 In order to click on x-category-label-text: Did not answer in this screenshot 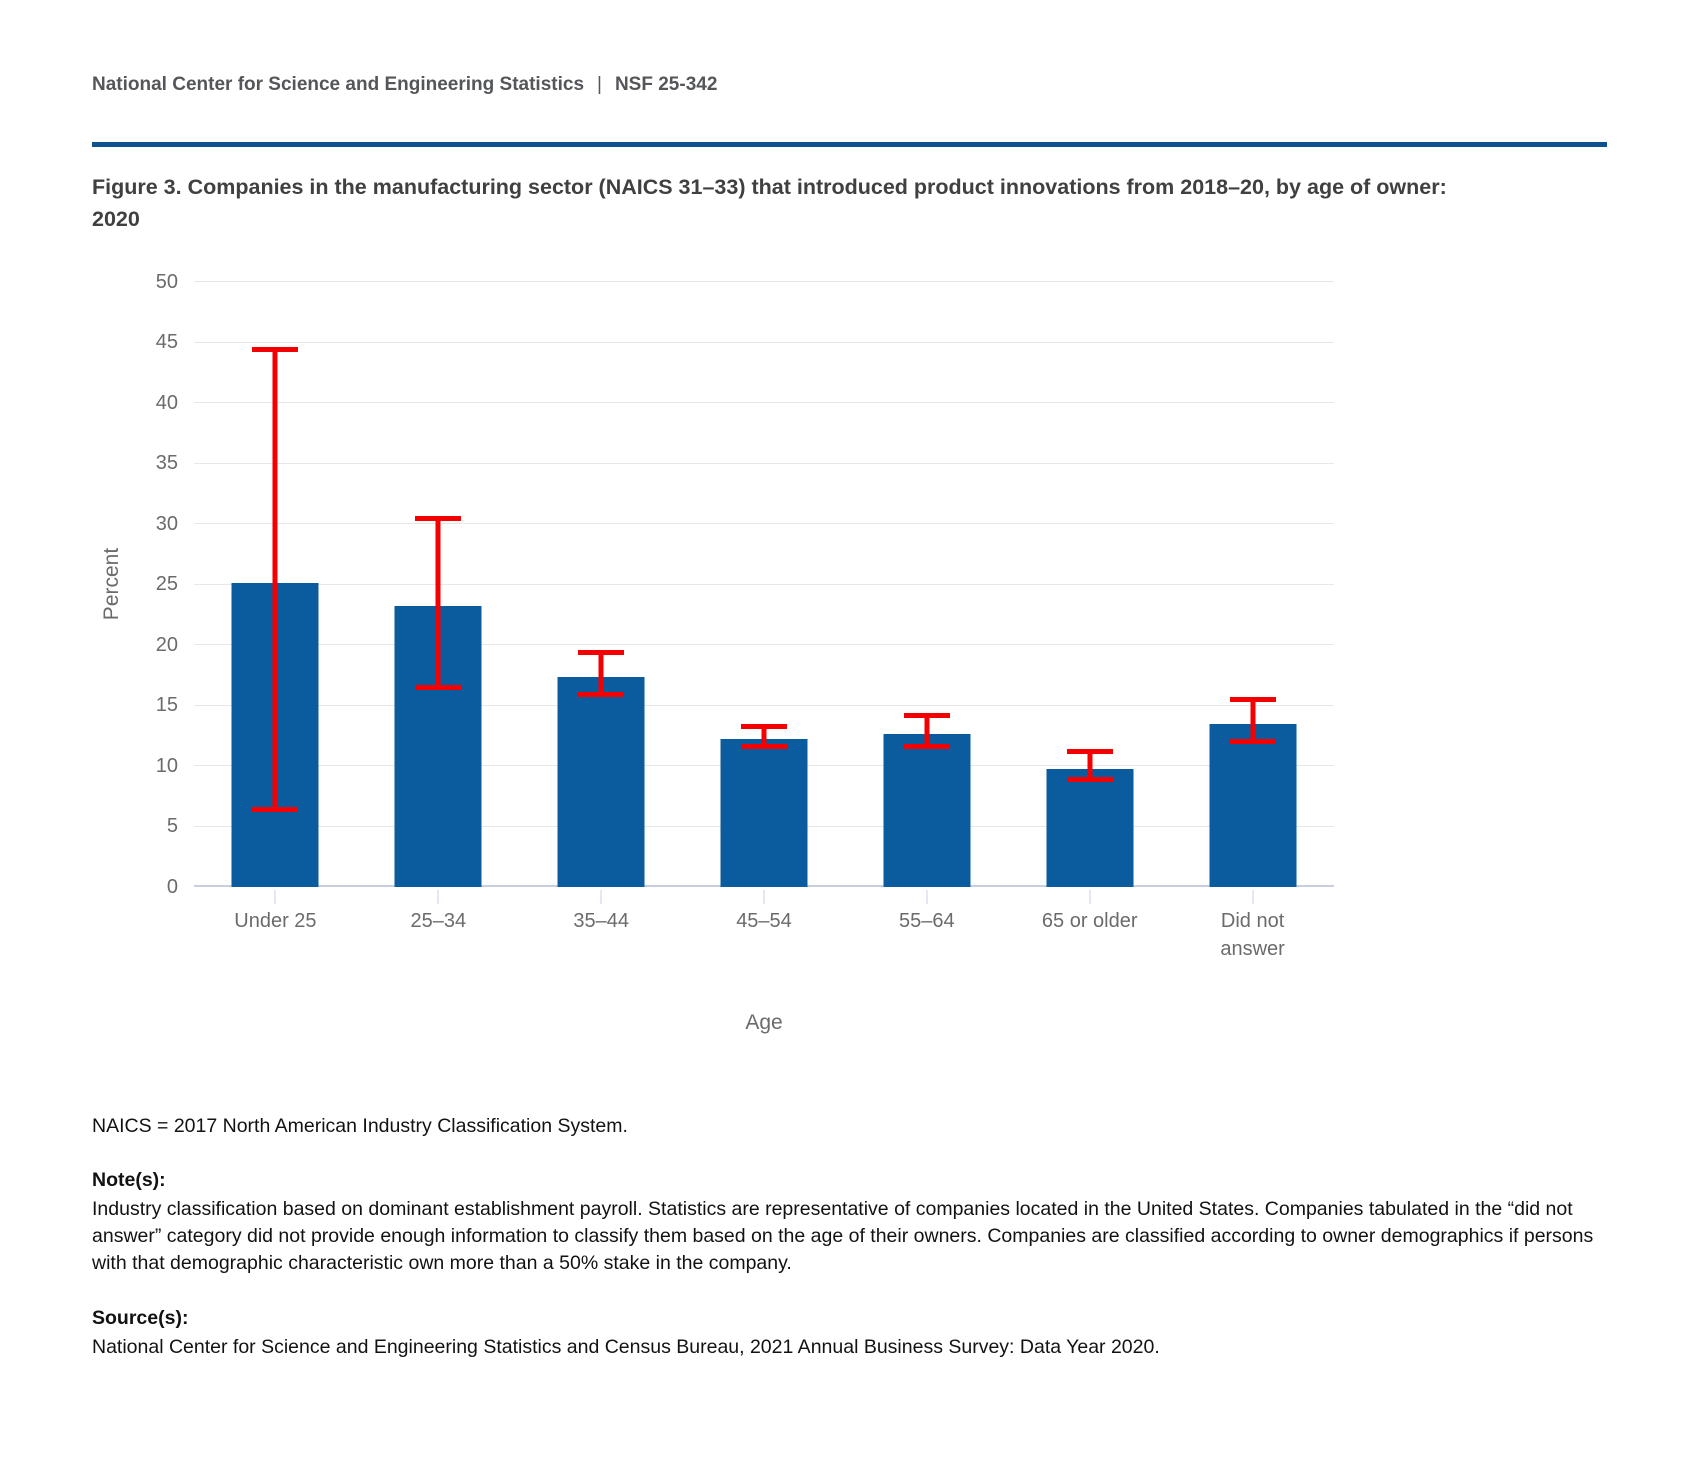, I will do `click(1252, 934)`.